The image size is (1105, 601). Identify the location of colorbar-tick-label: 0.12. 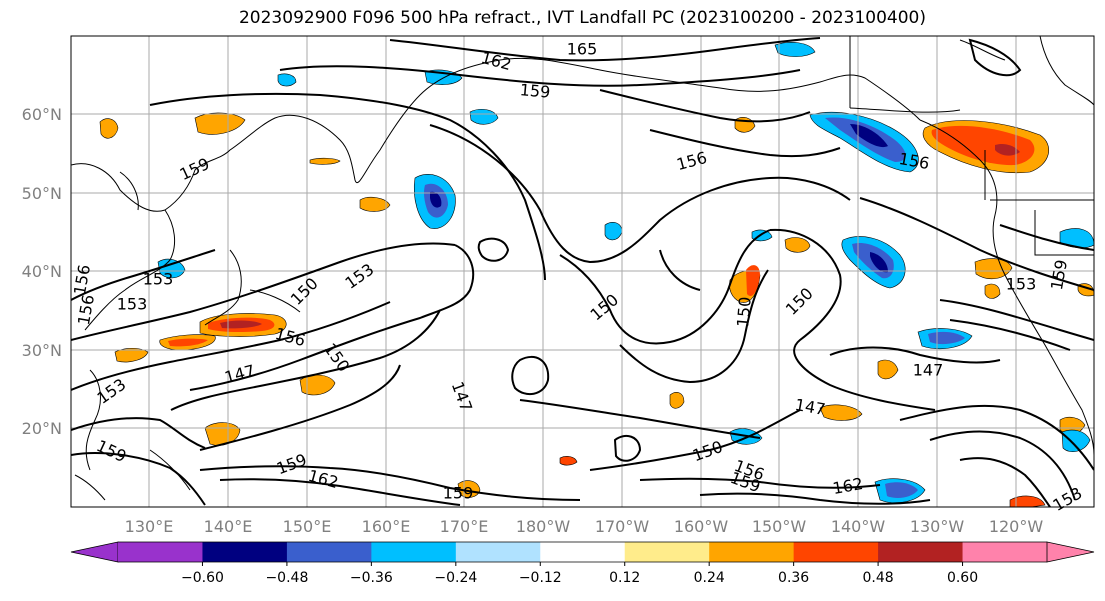
(624, 578).